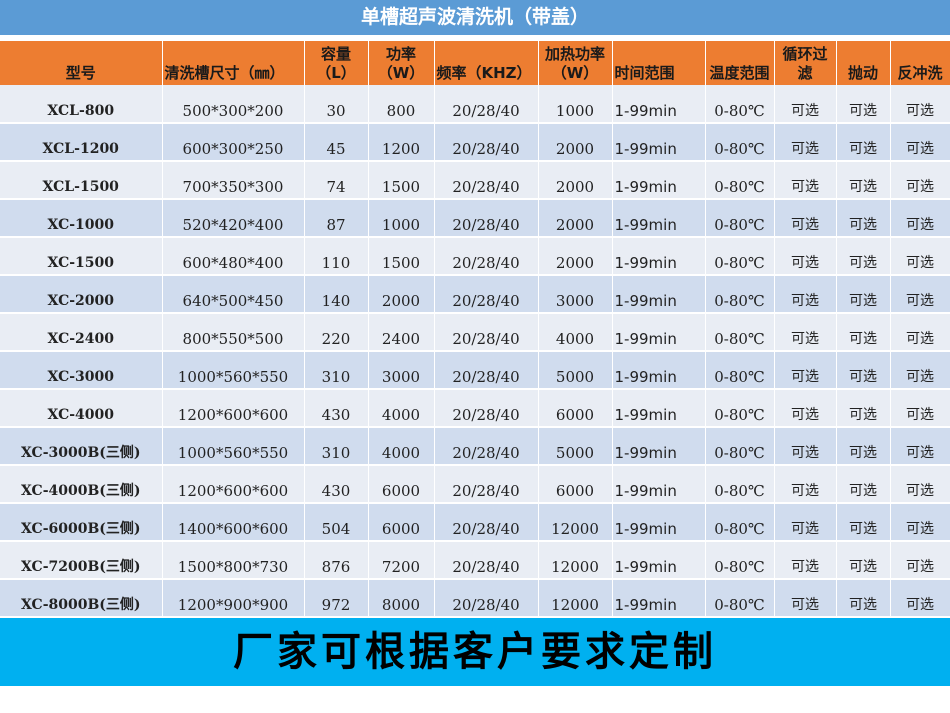  What do you see at coordinates (475, 652) in the screenshot?
I see `footer-banner: 厂家可根据客户要求定制` at bounding box center [475, 652].